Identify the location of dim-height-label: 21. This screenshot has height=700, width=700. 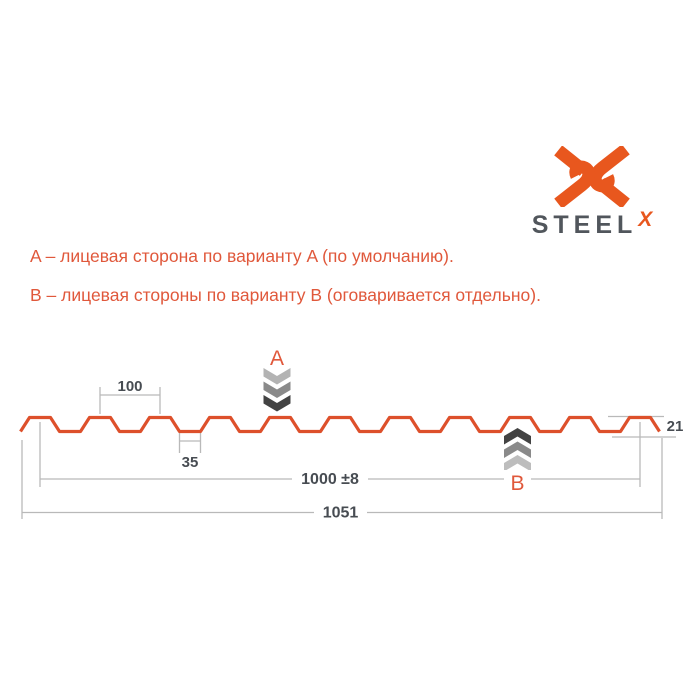
(675, 426).